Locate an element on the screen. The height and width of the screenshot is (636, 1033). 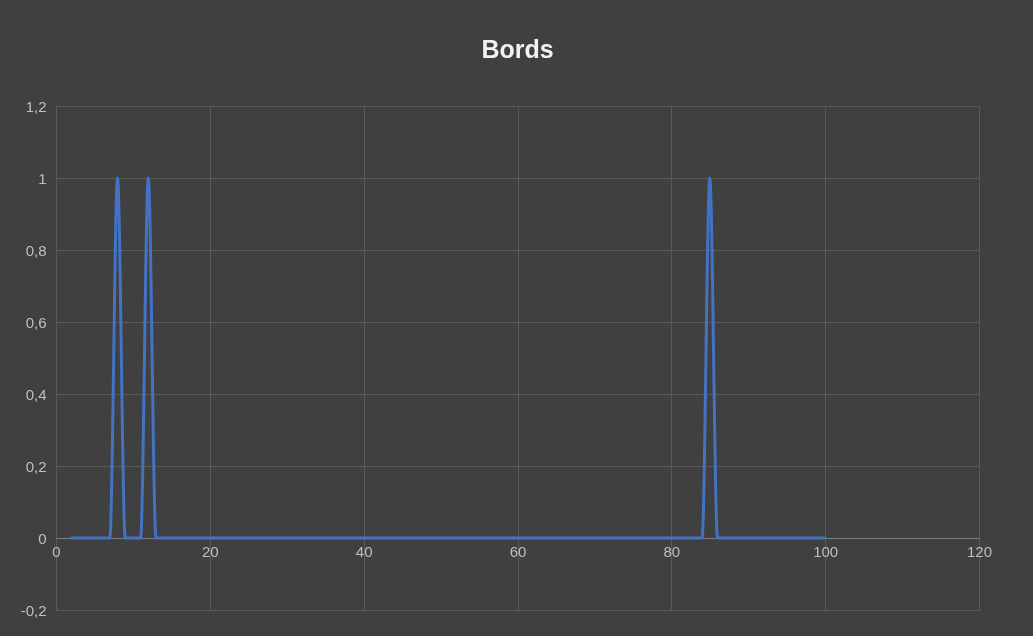
x-tick-label: 0 is located at coordinates (56, 551).